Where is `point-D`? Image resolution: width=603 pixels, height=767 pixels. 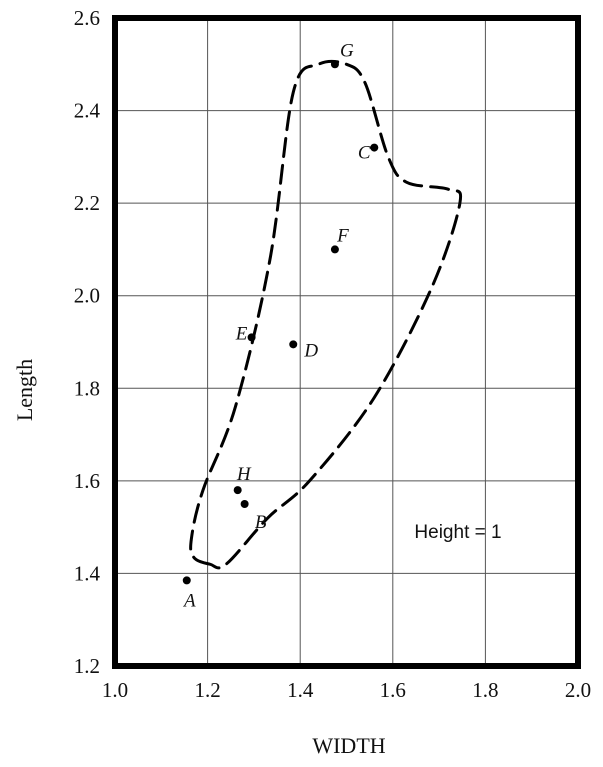 point-D is located at coordinates (293, 344).